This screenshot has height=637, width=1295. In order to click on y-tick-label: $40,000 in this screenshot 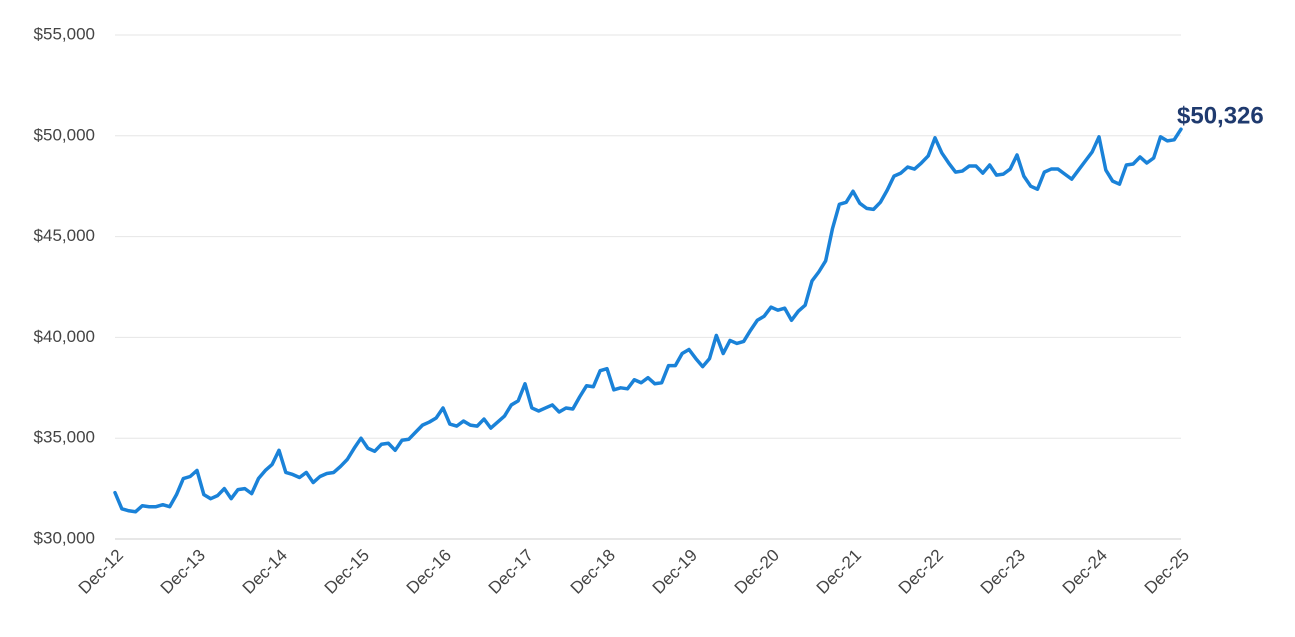, I will do `click(64, 336)`.